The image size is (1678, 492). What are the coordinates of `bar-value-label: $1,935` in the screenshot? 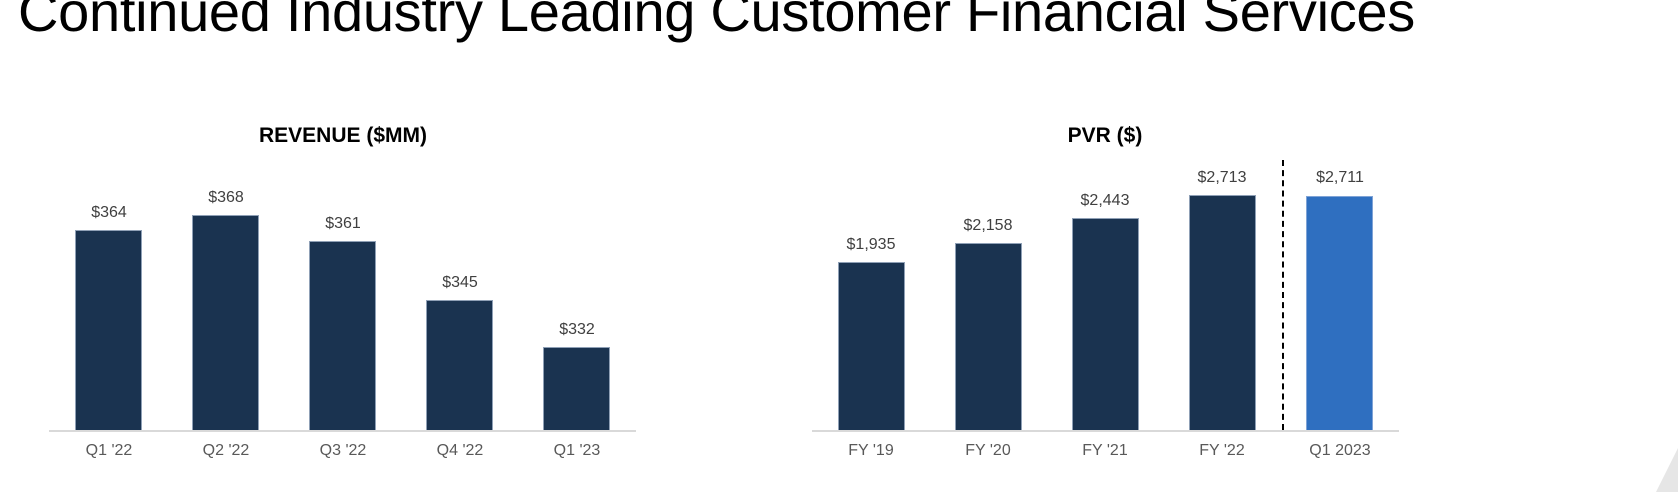 It's located at (871, 244).